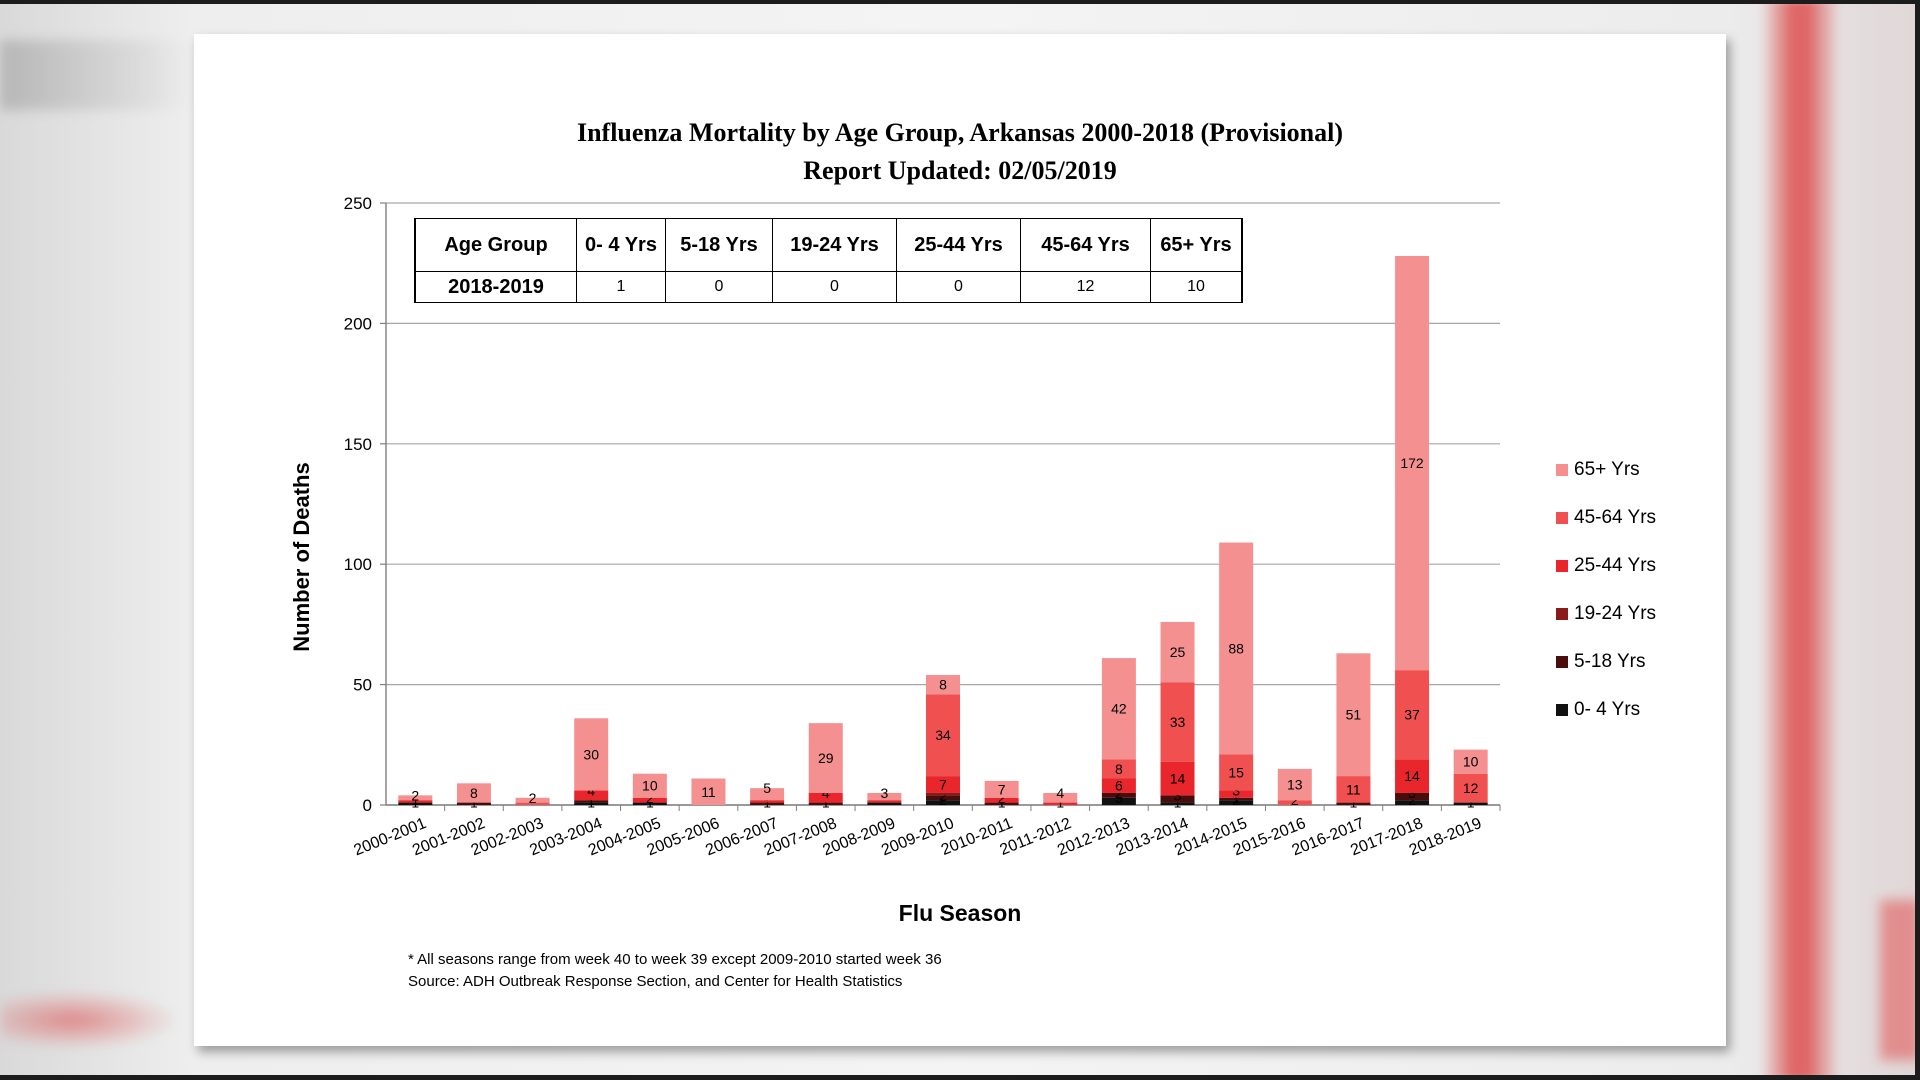 The image size is (1920, 1080). Describe the element at coordinates (415, 800) in the screenshot. I see `data-label: 1` at that location.